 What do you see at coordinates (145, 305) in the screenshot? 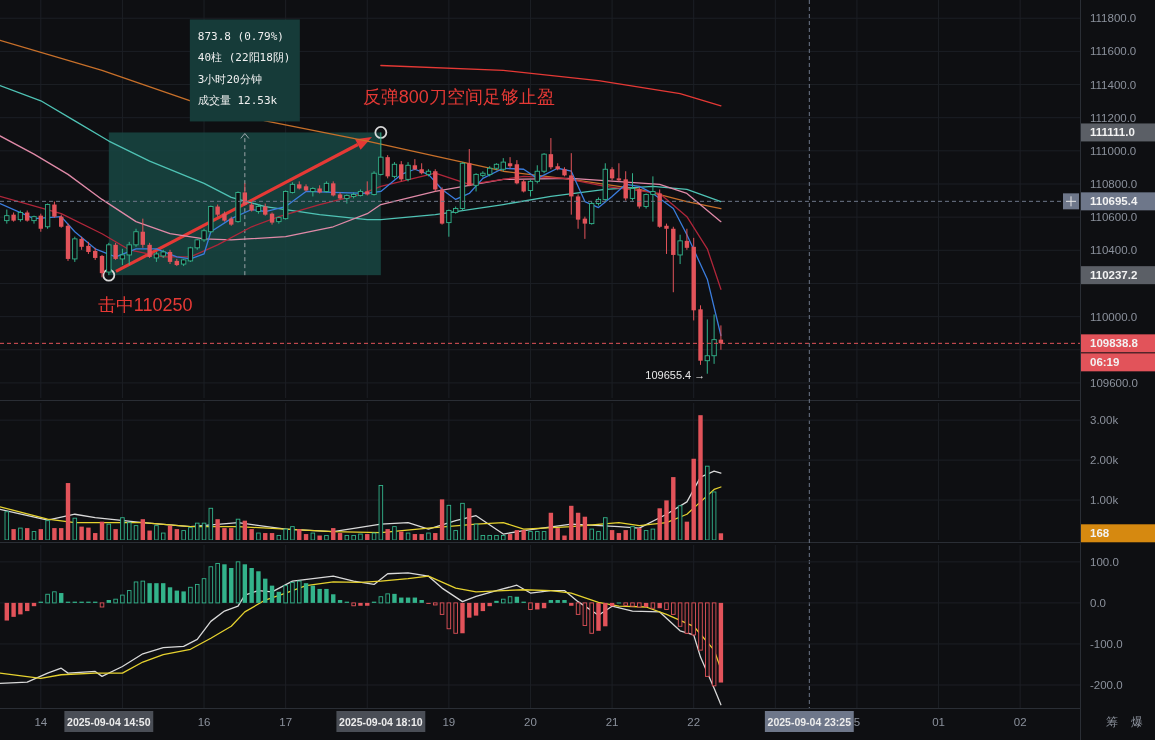
I see `annotation: 击中110250` at bounding box center [145, 305].